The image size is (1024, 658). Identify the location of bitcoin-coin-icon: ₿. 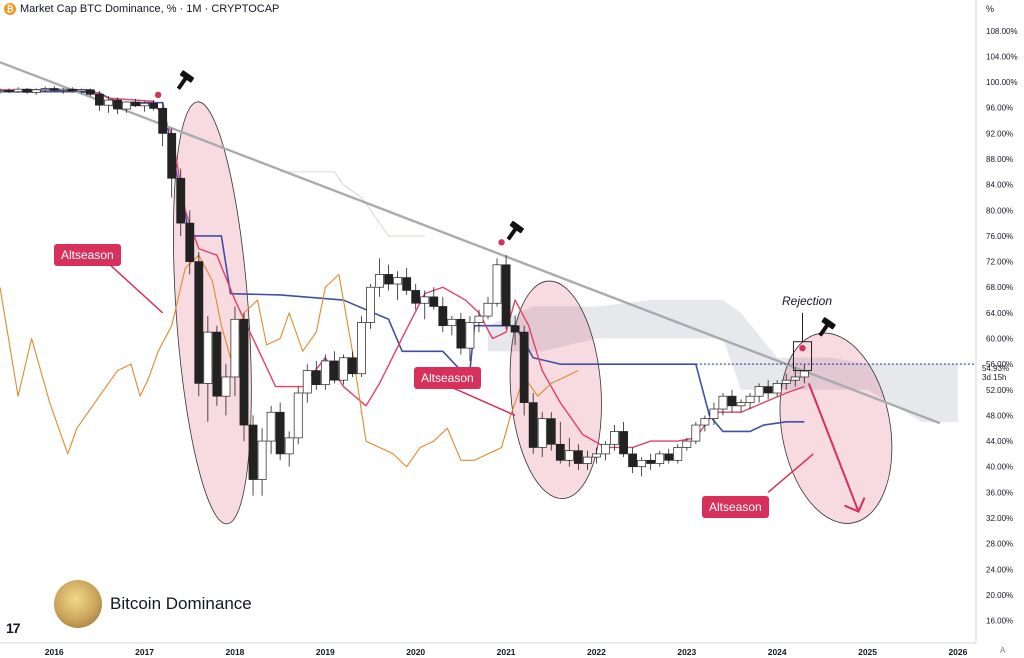
(10, 9).